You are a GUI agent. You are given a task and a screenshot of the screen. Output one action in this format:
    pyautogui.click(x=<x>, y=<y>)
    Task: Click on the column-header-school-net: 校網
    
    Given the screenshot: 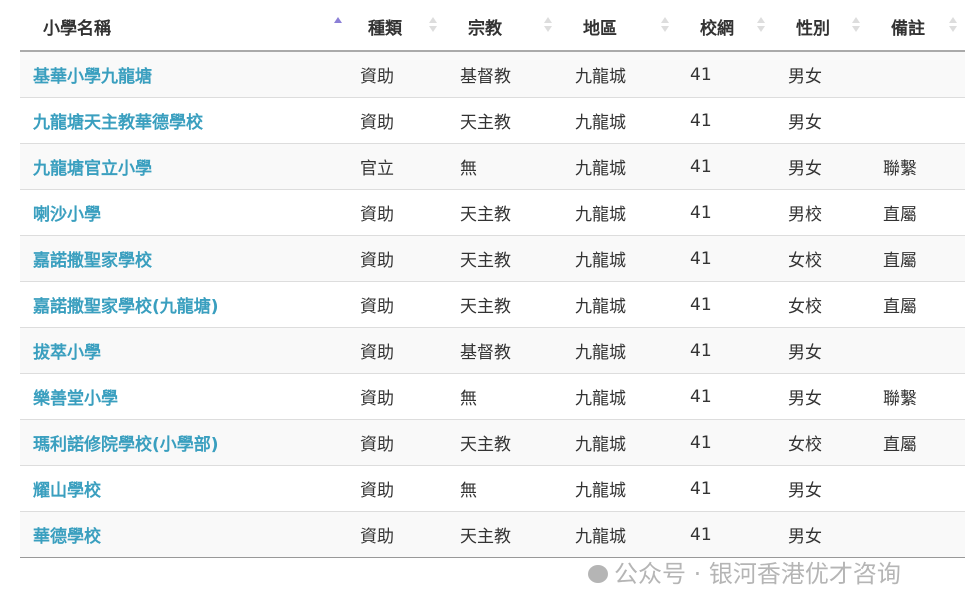 What is the action you would take?
    pyautogui.click(x=725, y=26)
    